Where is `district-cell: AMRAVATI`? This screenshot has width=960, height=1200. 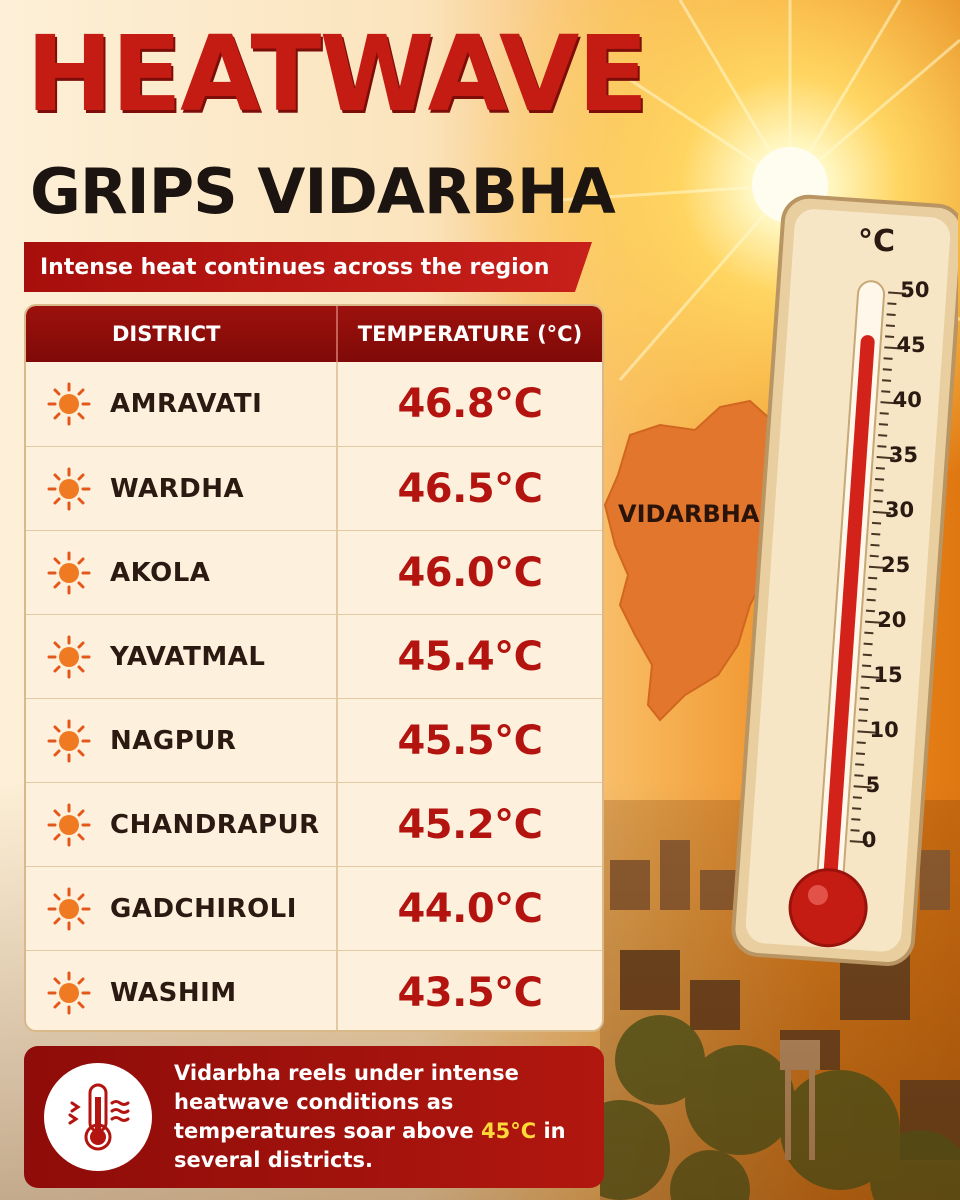
district-cell: AMRAVATI is located at coordinates (182, 404).